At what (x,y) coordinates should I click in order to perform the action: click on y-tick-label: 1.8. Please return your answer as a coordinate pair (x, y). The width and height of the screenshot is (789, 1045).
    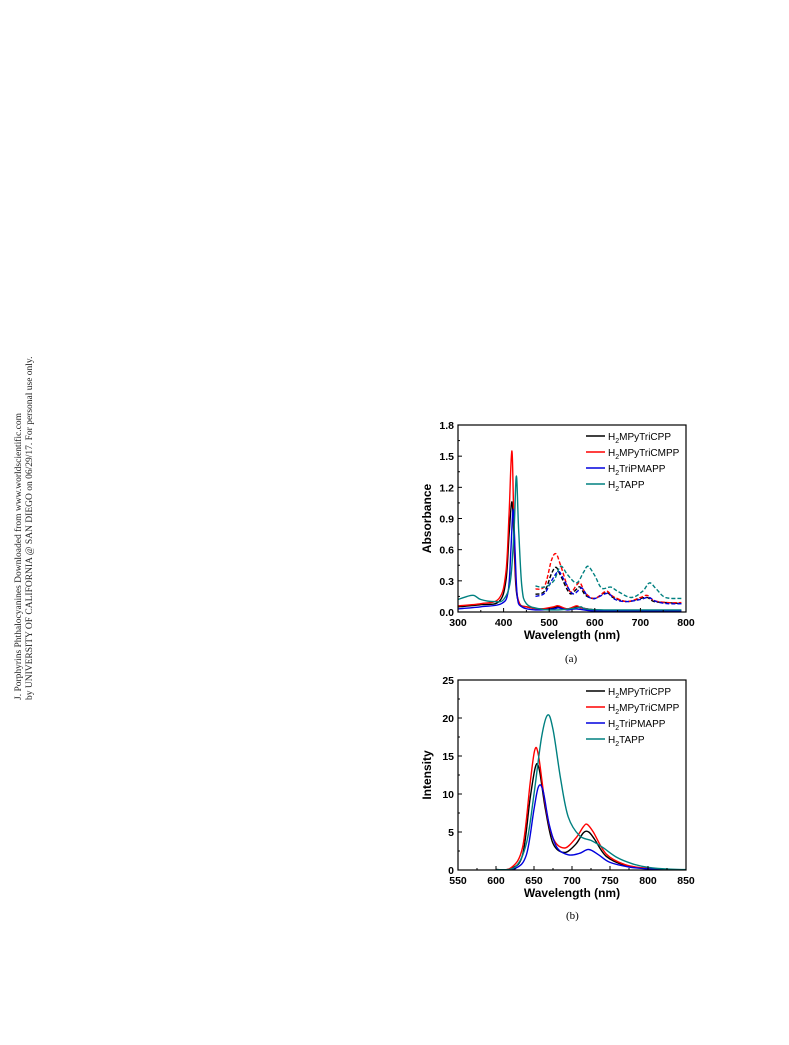
    Looking at the image, I should click on (446, 426).